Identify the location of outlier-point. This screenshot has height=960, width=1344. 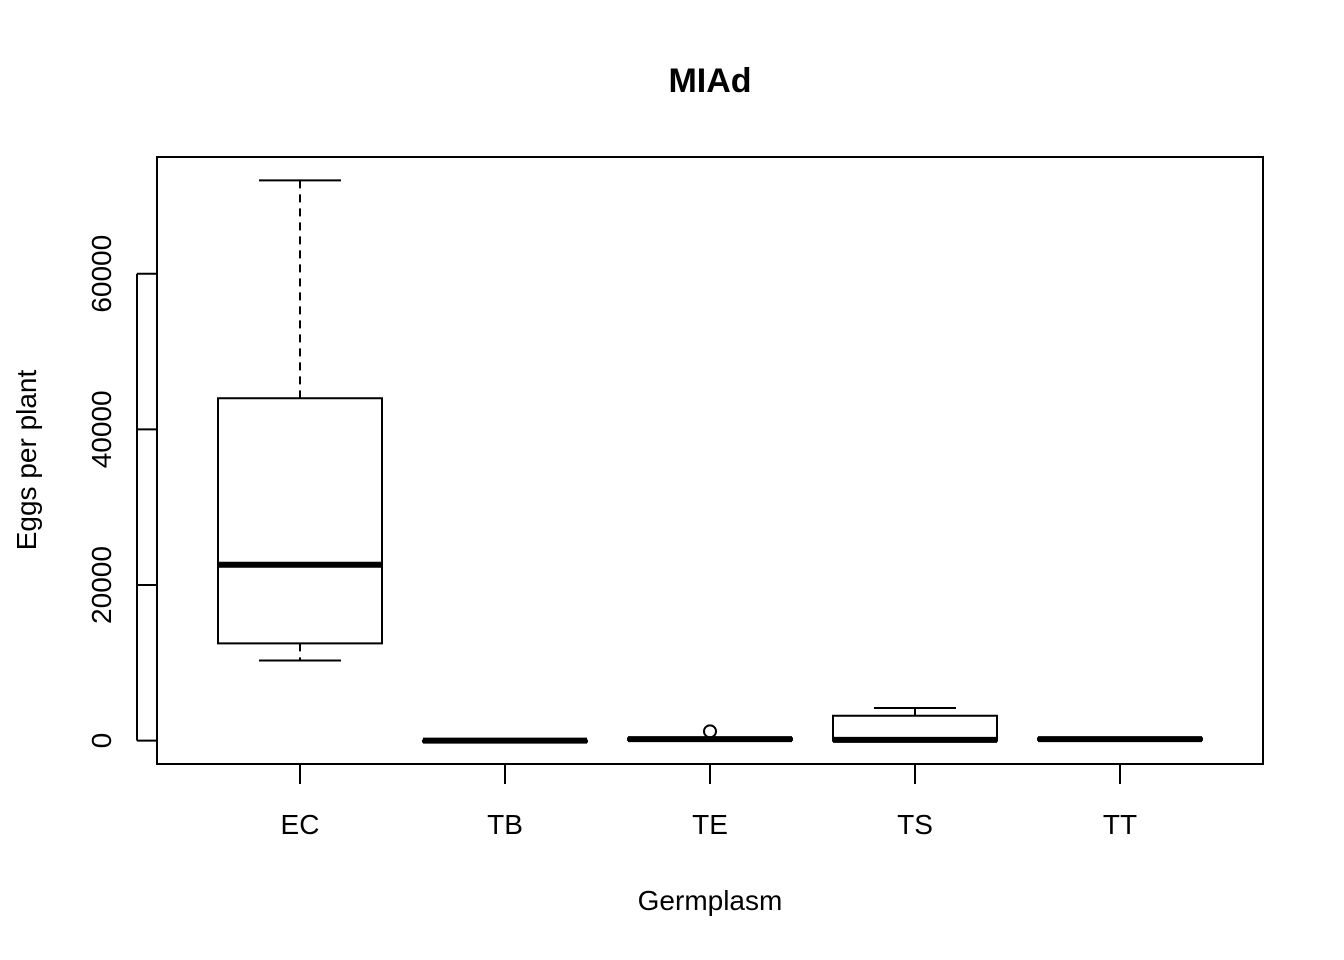
(710, 731).